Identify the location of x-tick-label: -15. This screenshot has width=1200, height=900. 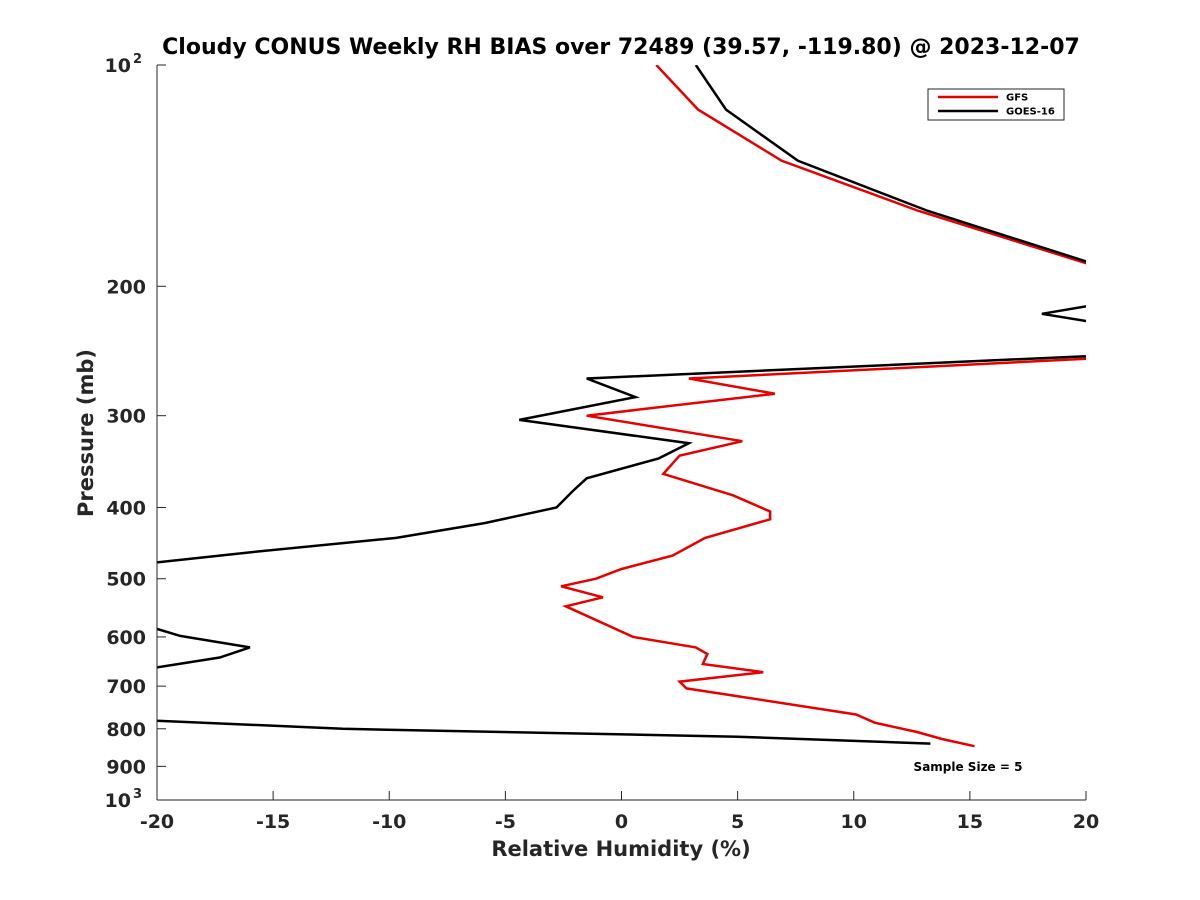
(273, 822).